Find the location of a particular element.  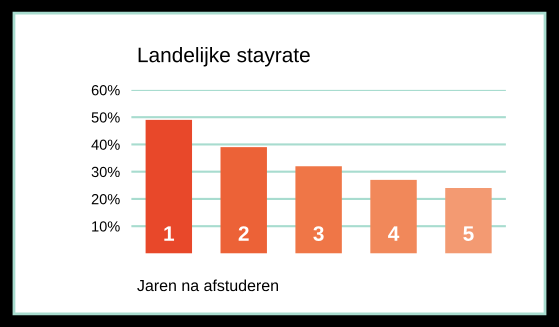

y-tick-label: 30% is located at coordinates (106, 172).